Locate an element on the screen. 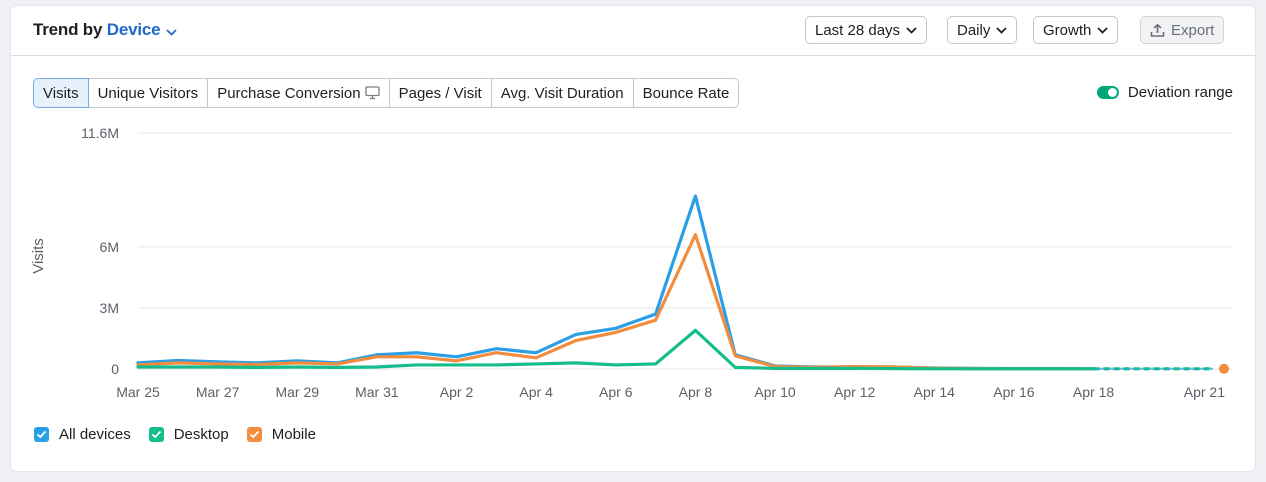  export-button: Export is located at coordinates (1182, 30).